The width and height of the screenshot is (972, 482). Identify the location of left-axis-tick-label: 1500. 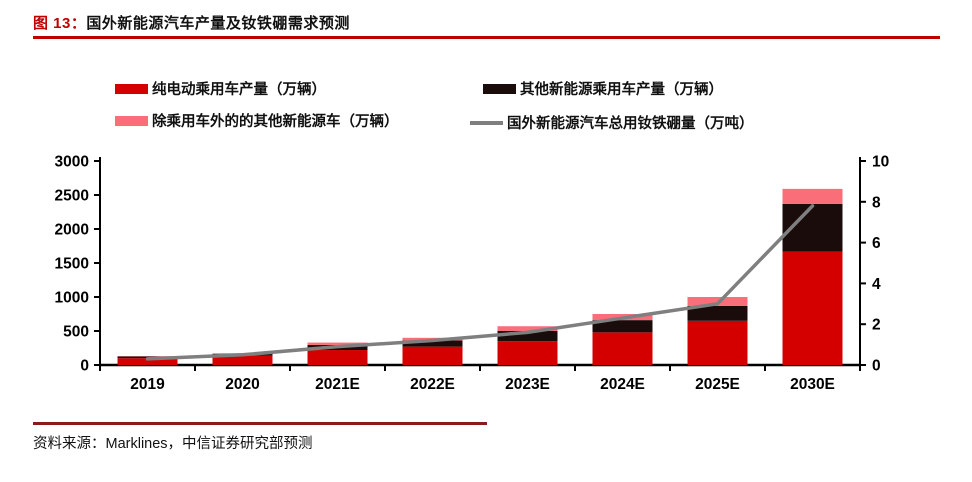
(72, 264).